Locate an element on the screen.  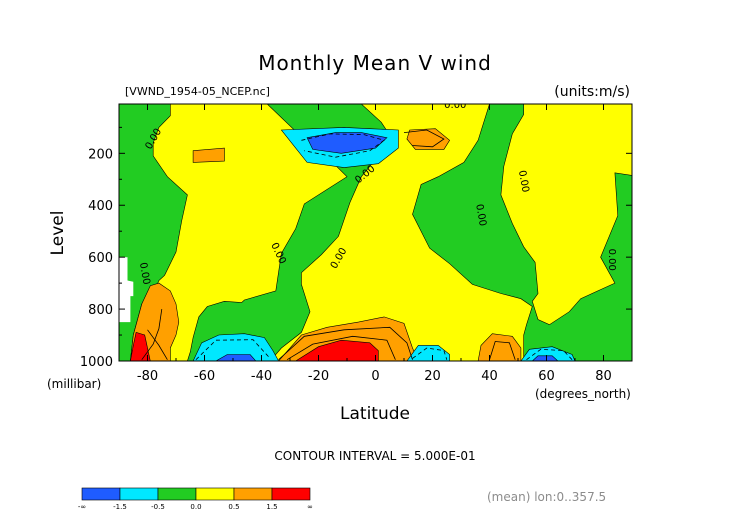
x-tick-label: -60 is located at coordinates (204, 376).